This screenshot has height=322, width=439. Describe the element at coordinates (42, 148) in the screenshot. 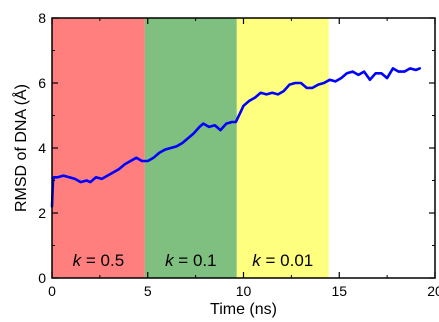

I see `y-tick-label: 4` at that location.